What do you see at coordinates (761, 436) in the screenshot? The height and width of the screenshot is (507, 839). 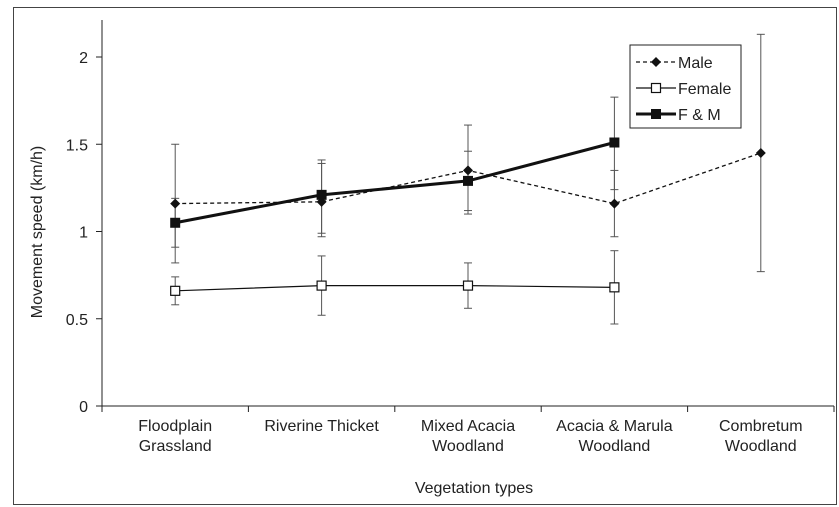 I see `x-category-label: Combretum Woodland` at bounding box center [761, 436].